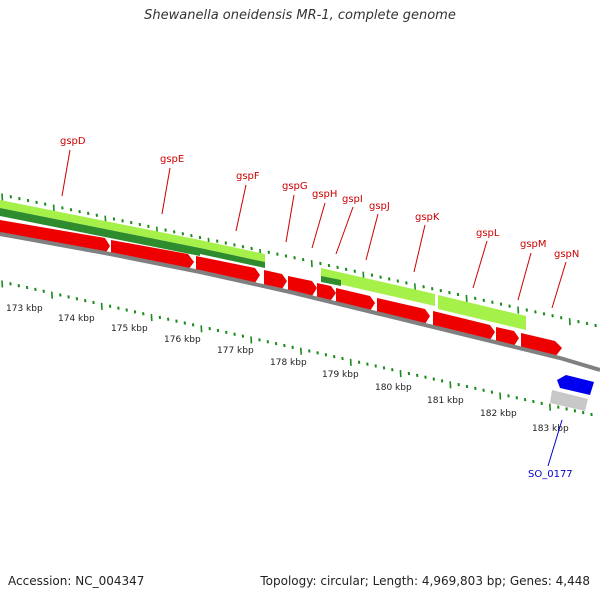  I want to click on kbp-label: 181 kbp, so click(445, 401).